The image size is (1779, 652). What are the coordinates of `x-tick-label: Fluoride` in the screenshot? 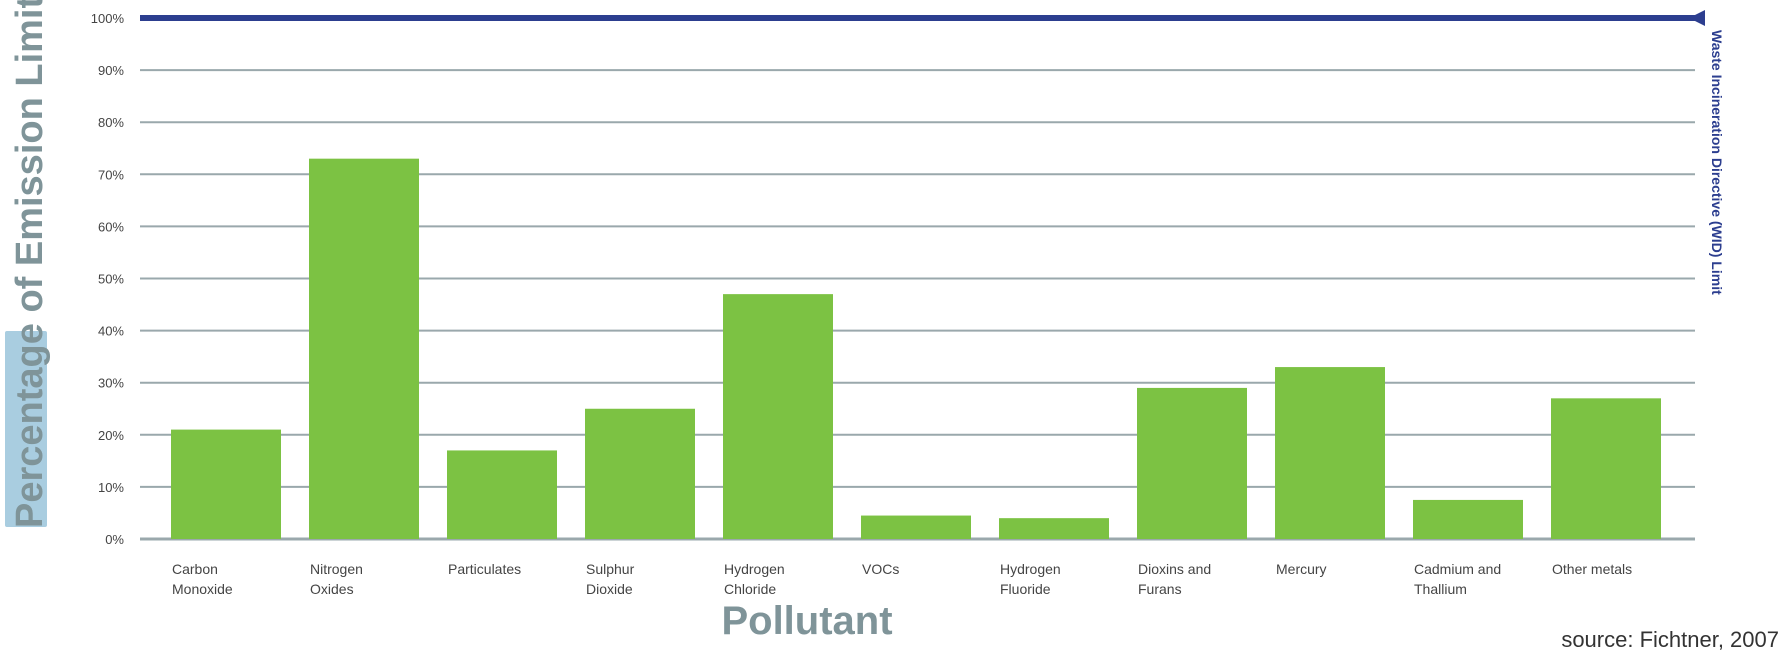 It's located at (1025, 589).